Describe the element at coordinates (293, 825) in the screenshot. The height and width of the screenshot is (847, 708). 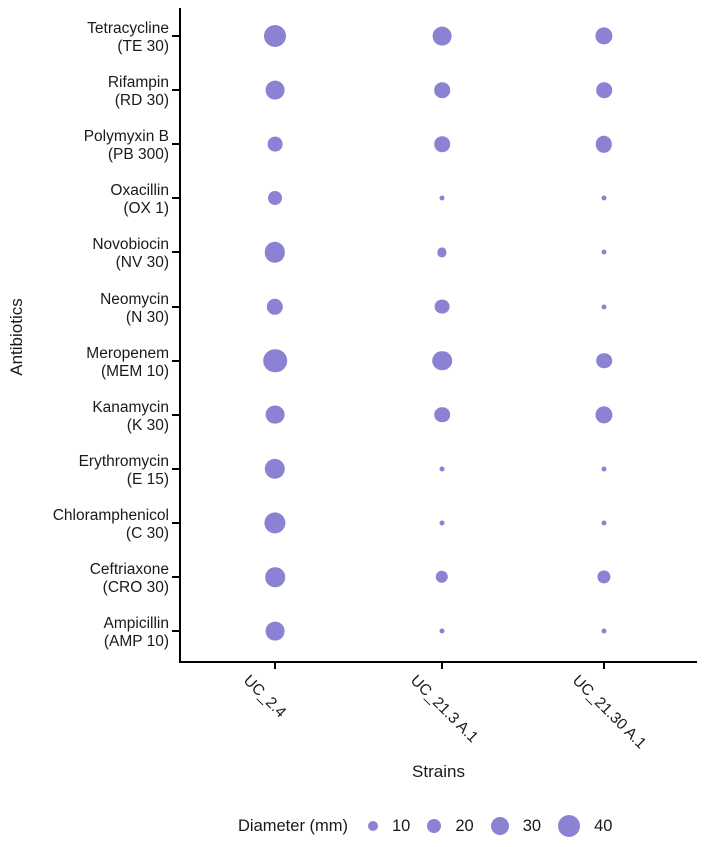
I see `legend-title: Diameter (mm)` at that location.